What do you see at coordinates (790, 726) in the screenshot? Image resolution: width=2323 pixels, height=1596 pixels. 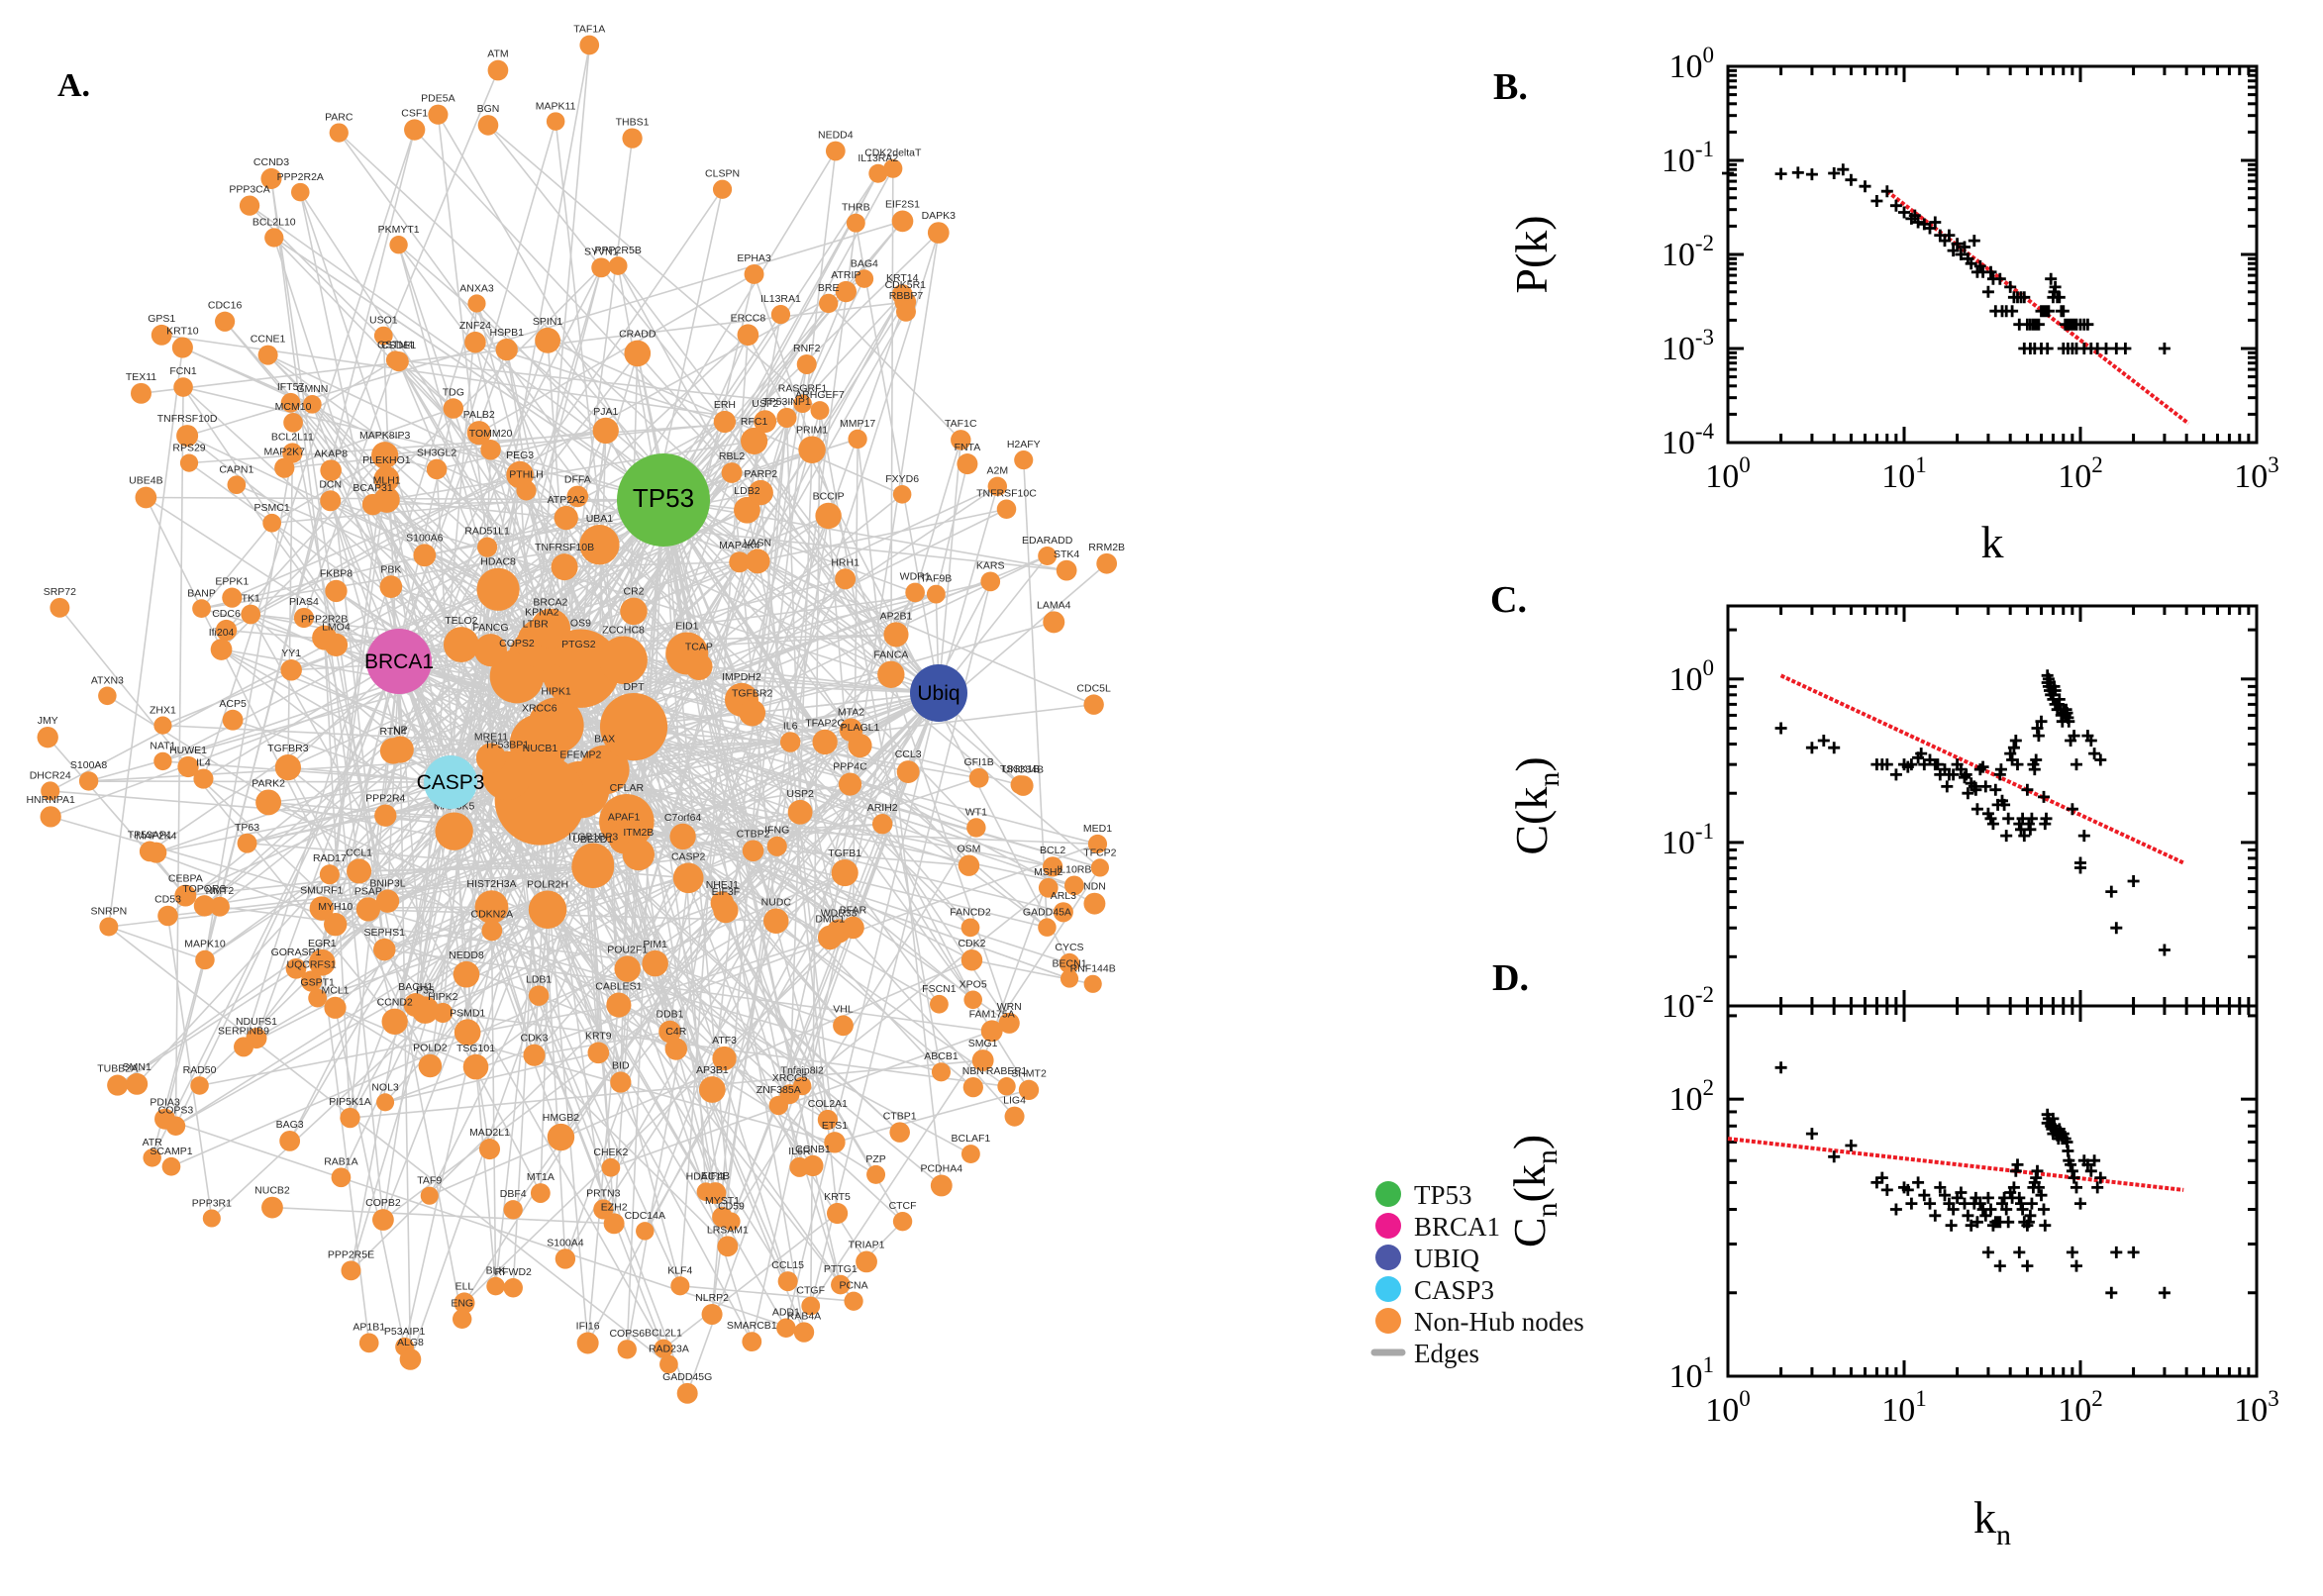 I see `gene-label: IL6` at bounding box center [790, 726].